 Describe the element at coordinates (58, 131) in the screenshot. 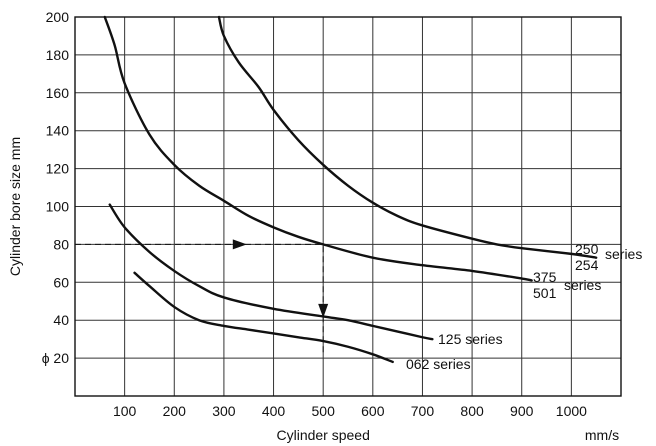

I see `y-tick-label: 140` at that location.